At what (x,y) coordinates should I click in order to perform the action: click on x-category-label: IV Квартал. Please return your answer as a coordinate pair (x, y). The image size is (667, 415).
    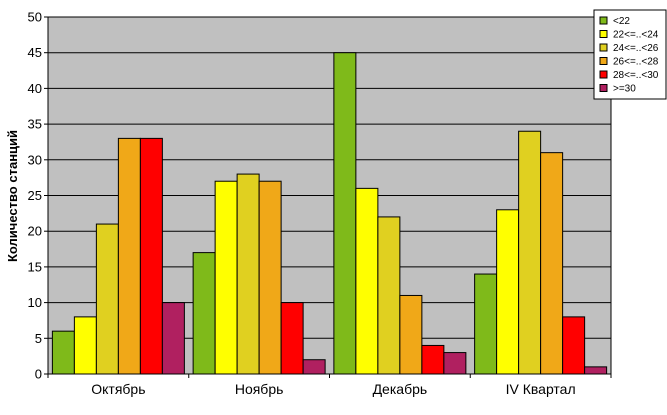
    Looking at the image, I should click on (541, 389).